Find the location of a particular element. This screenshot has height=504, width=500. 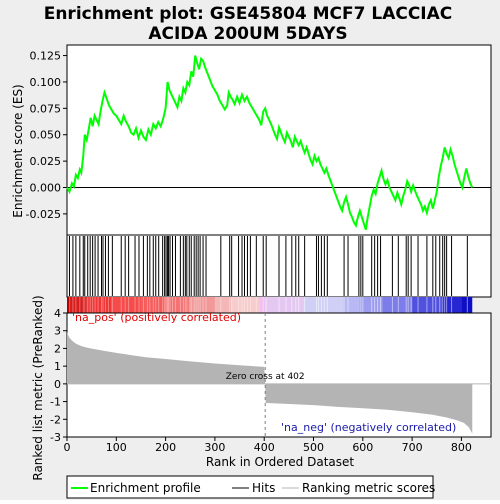

rank-xtick-label: 600 is located at coordinates (362, 447).